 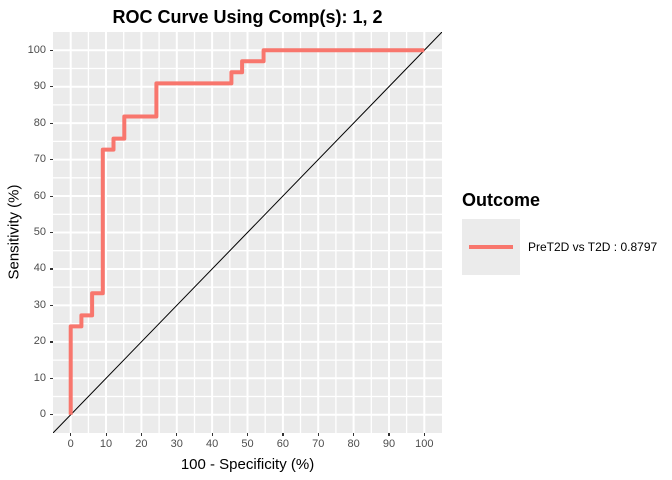 I want to click on x-tick-label: 40, so click(x=212, y=444).